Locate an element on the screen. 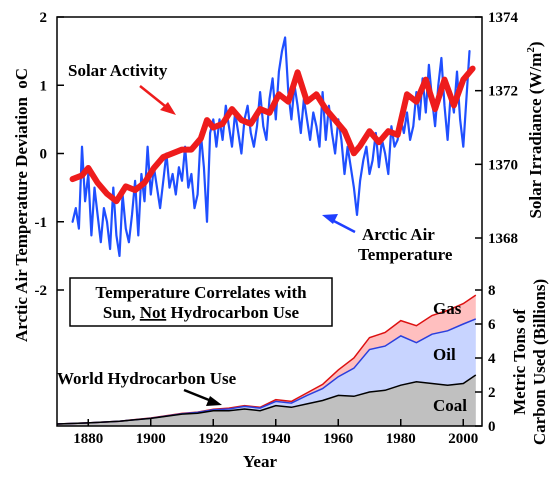 The height and width of the screenshot is (478, 557). right-bottom-tick-label: 6 is located at coordinates (492, 325).